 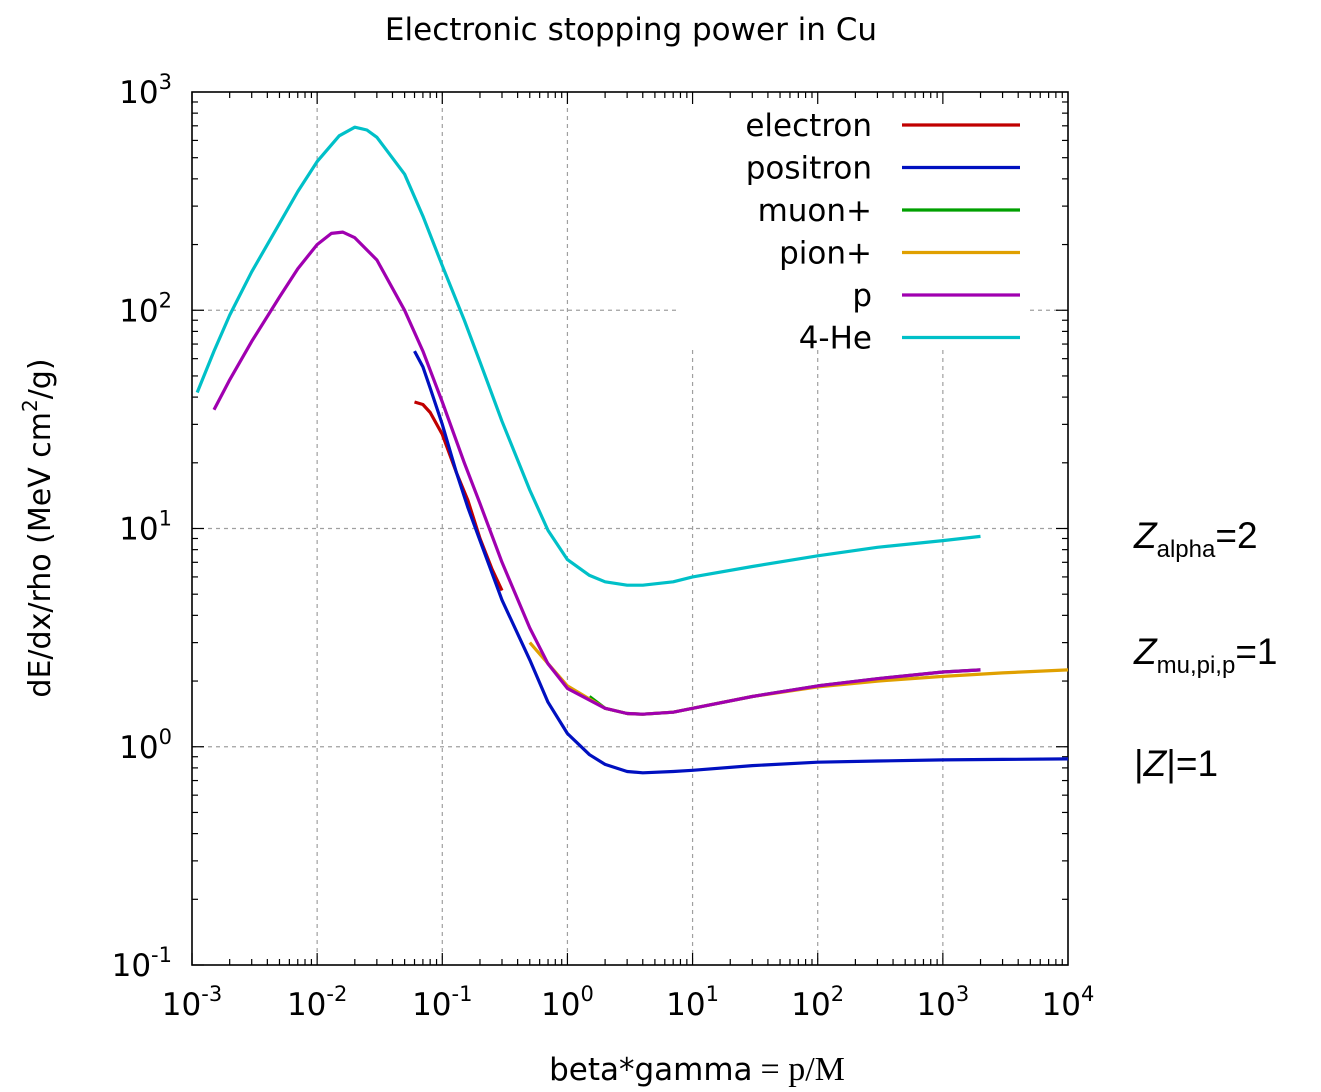 What do you see at coordinates (145, 745) in the screenshot?
I see `y-tick-label: 10⁰` at bounding box center [145, 745].